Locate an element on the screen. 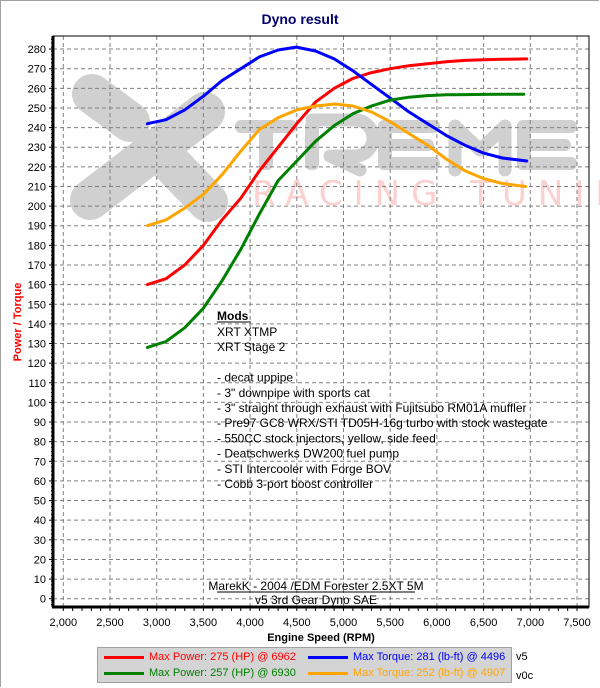 The height and width of the screenshot is (688, 600). legend-swatch-orange is located at coordinates (328, 673).